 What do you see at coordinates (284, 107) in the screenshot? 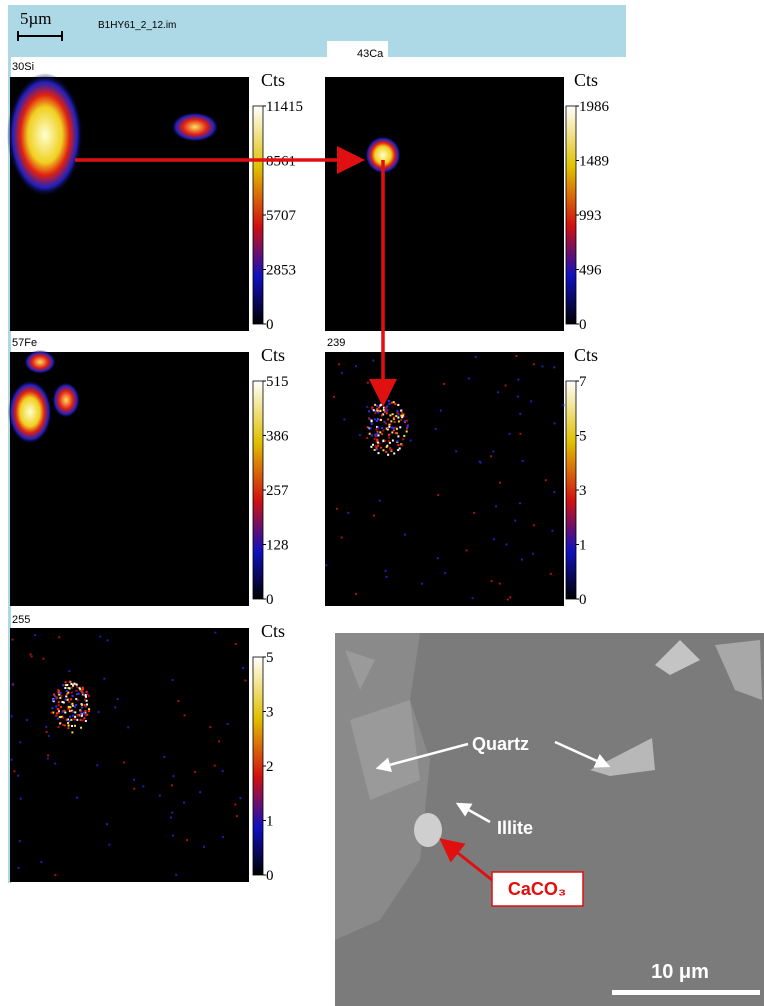
I see `colorbar-tick-label: 11415` at bounding box center [284, 107].